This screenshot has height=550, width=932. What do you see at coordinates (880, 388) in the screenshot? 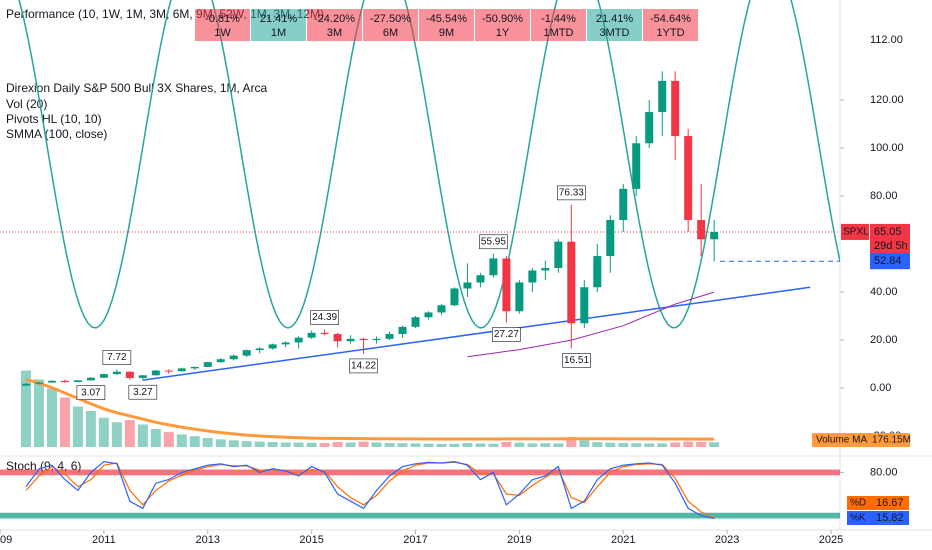
I see `y-tick-label: 0.00` at bounding box center [880, 388].